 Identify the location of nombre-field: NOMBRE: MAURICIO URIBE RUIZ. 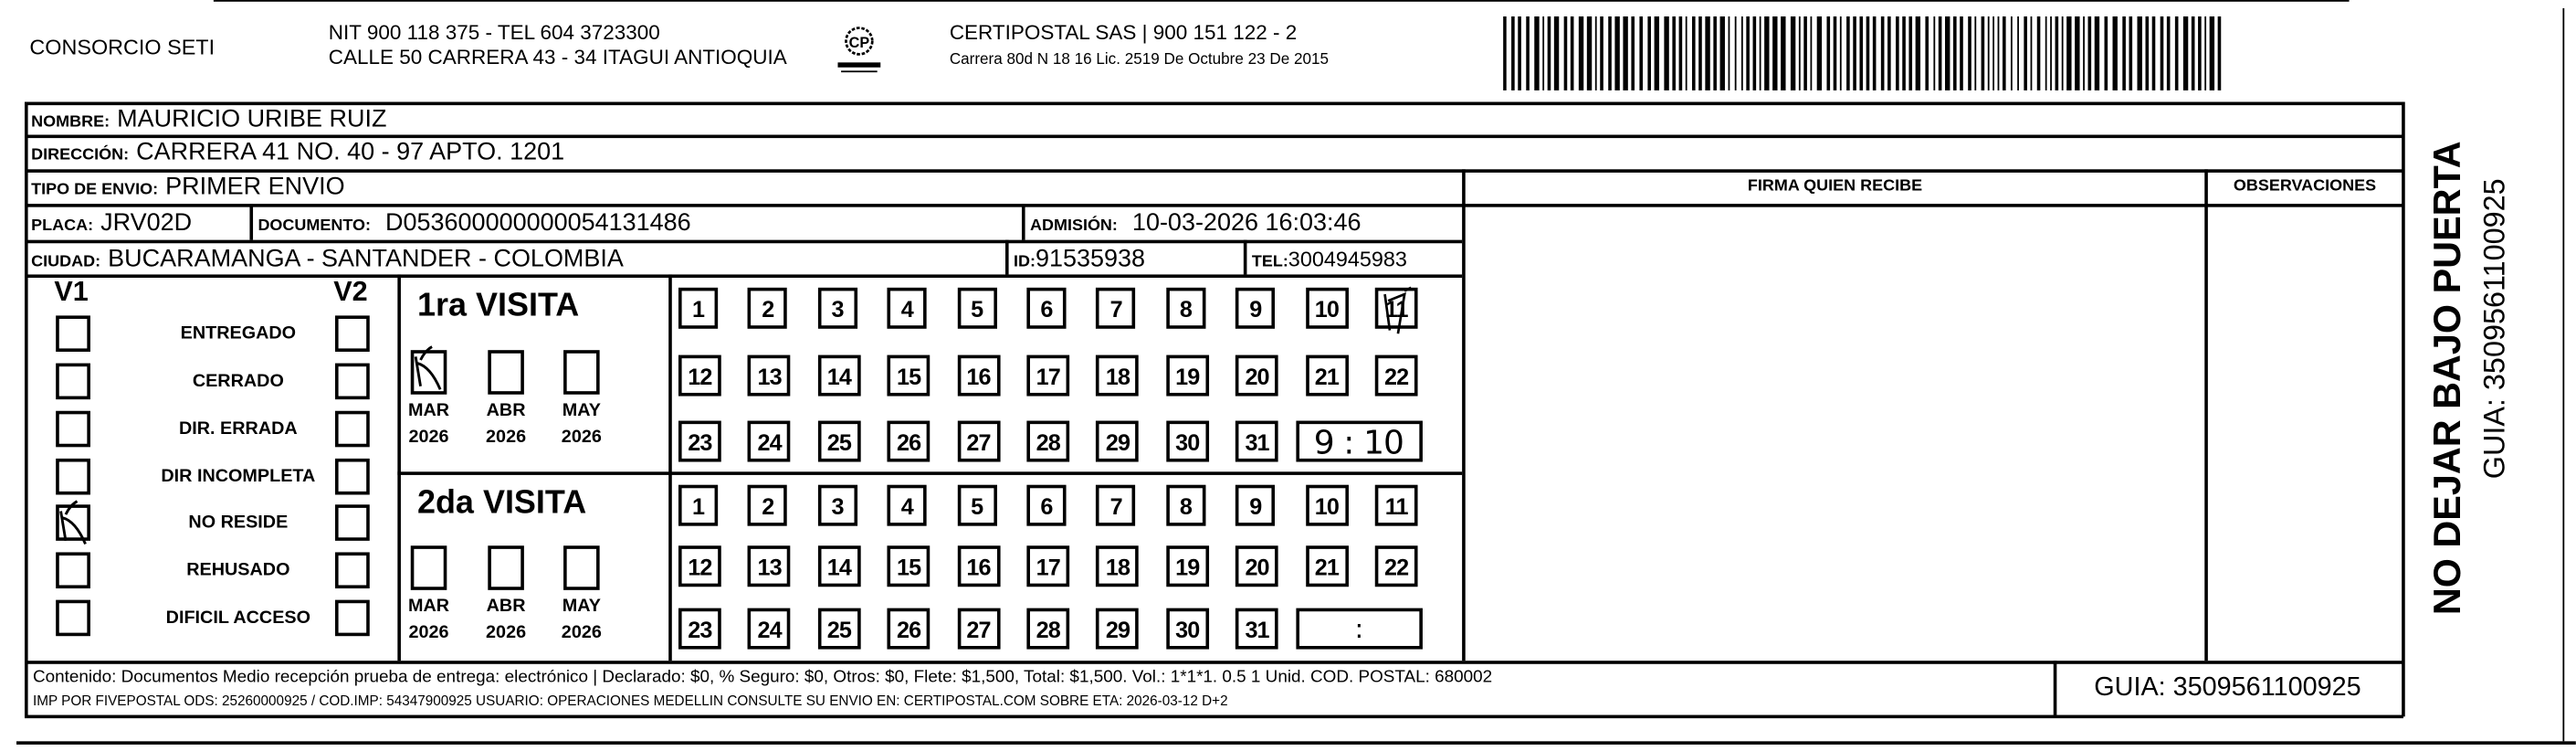
(208, 119).